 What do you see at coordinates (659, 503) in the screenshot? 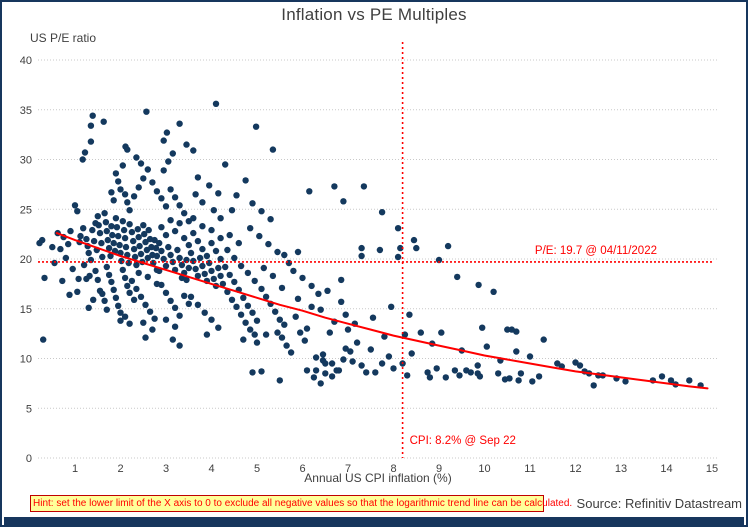
I see `source-credit: Source: Refinitiv Datastream` at bounding box center [659, 503].